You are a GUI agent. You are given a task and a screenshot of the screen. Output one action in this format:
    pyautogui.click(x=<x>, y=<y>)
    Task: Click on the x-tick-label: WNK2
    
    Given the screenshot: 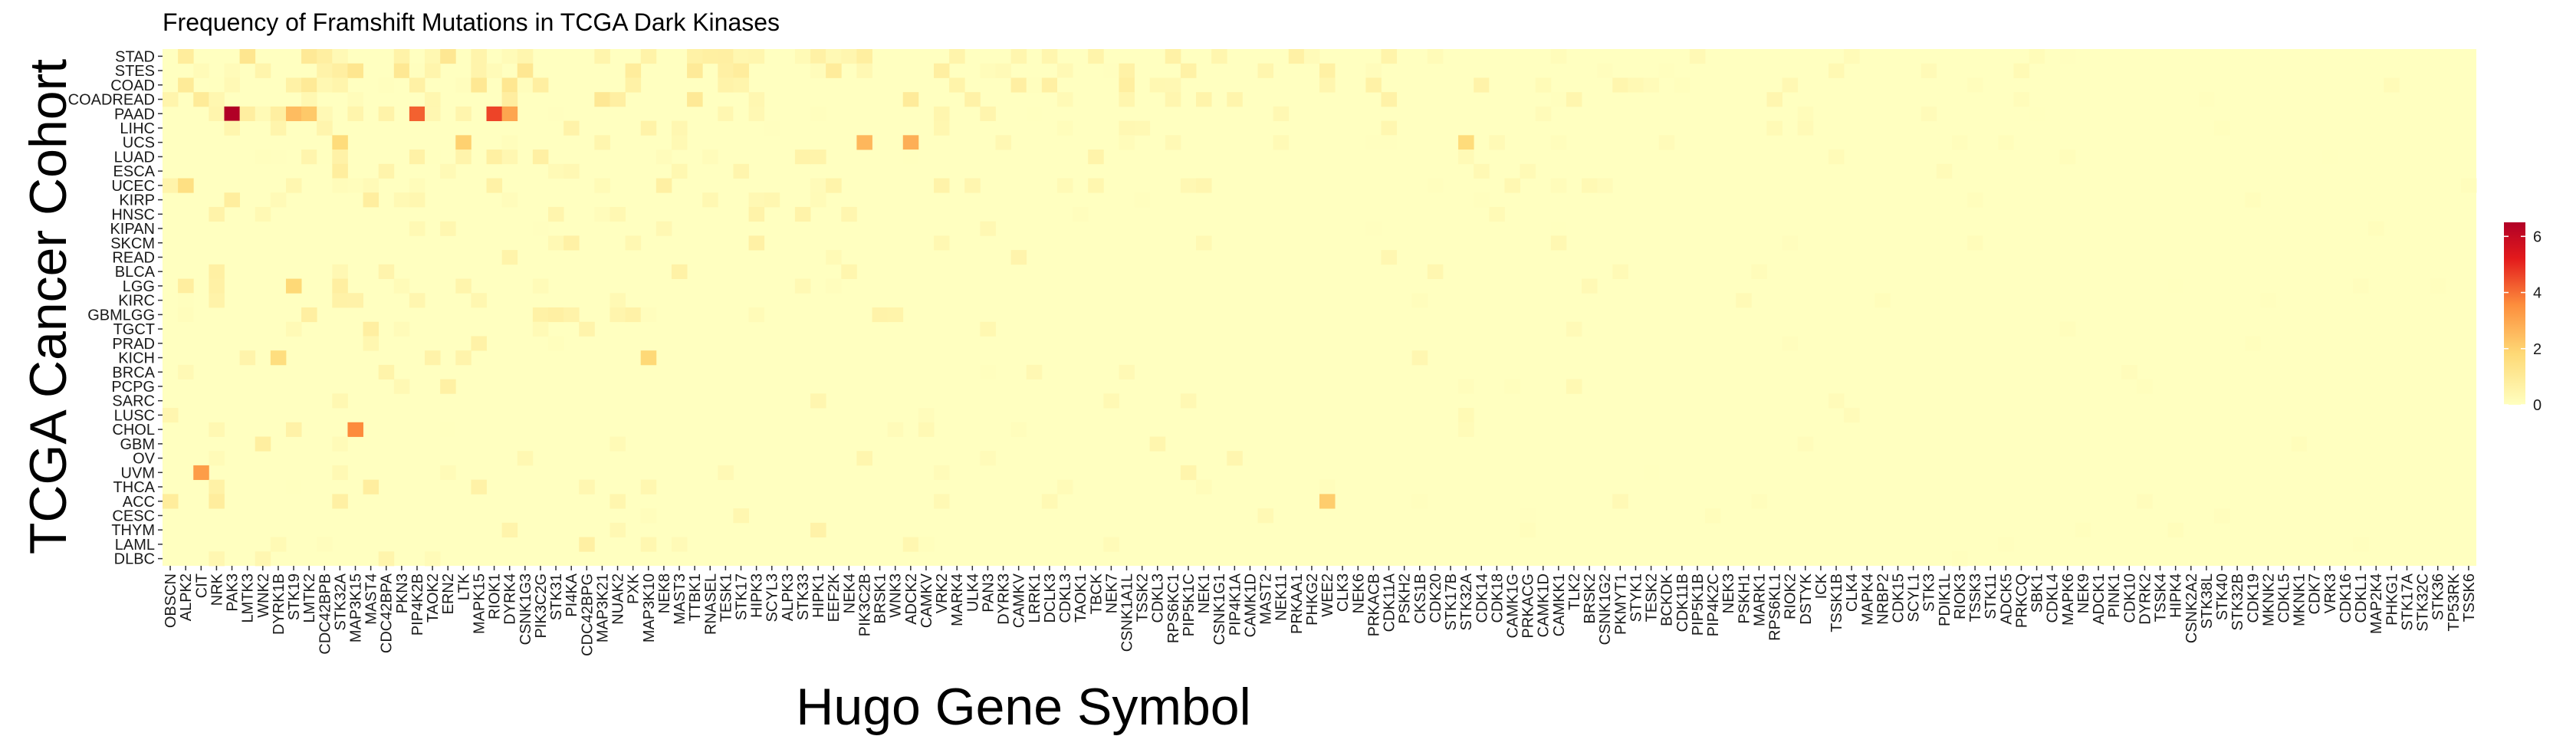 What is the action you would take?
    pyautogui.click(x=264, y=595)
    